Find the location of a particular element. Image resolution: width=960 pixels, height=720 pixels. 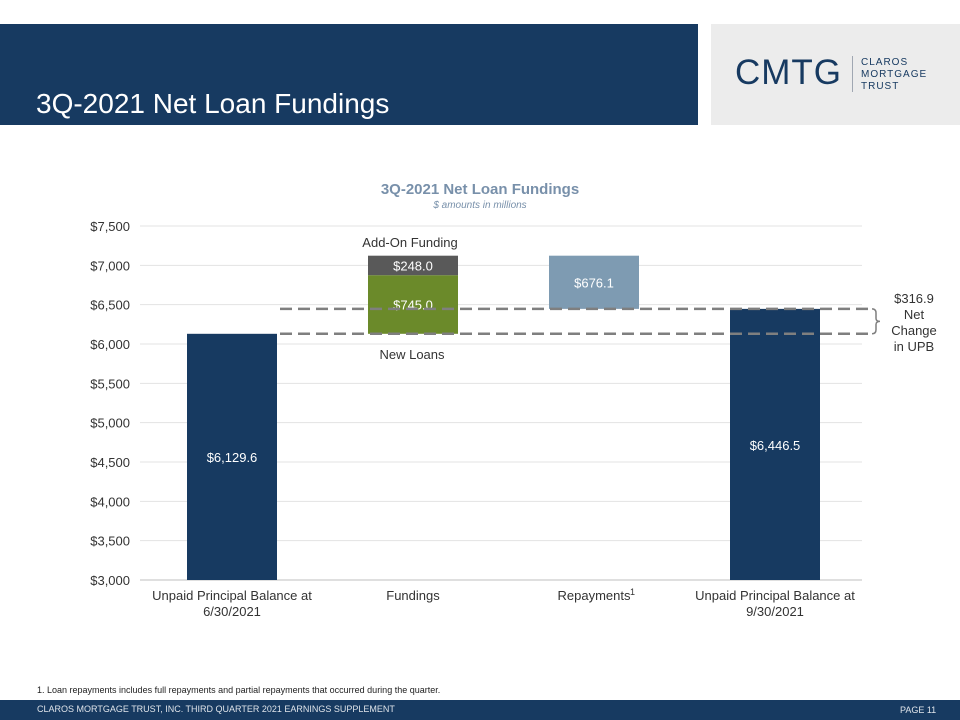

net-change-label: Change is located at coordinates (914, 330).